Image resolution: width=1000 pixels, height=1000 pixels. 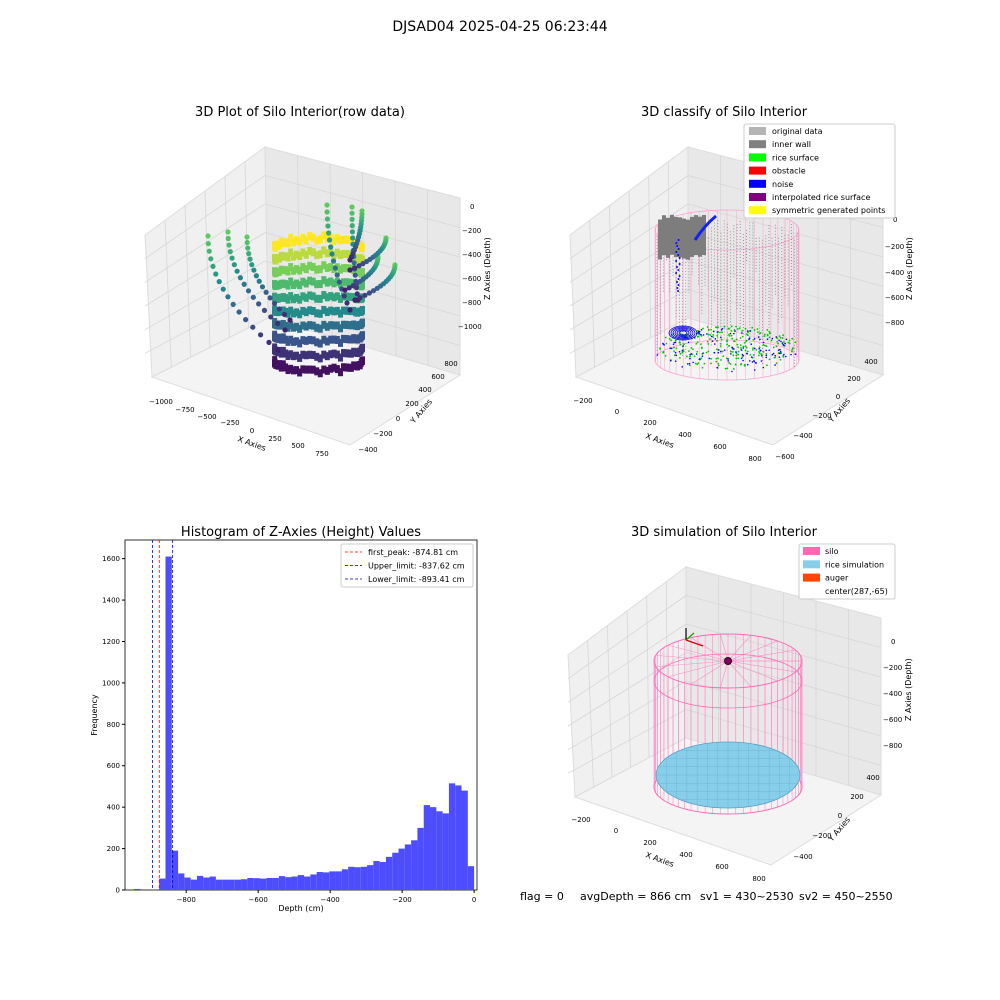 What do you see at coordinates (471, 231) in the screenshot?
I see `z-tick-label: −200` at bounding box center [471, 231].